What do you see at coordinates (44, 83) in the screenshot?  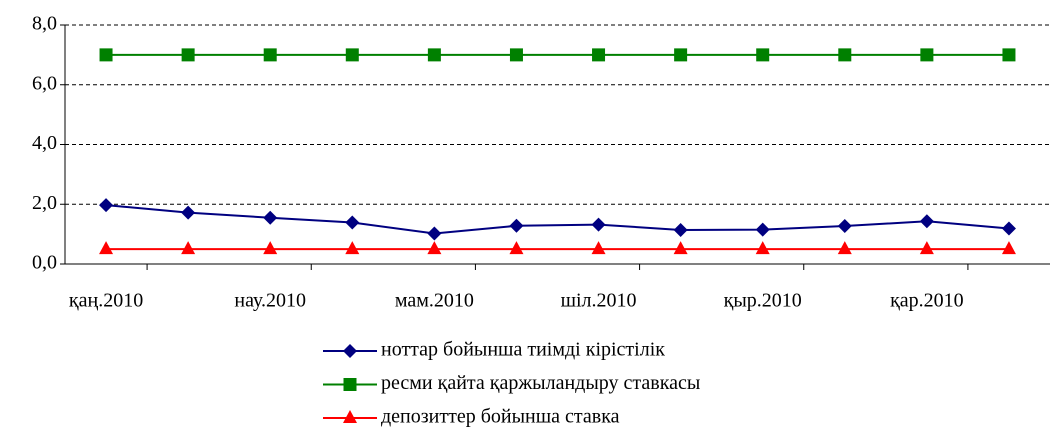 I see `y-tick-label: 6,0` at bounding box center [44, 83].